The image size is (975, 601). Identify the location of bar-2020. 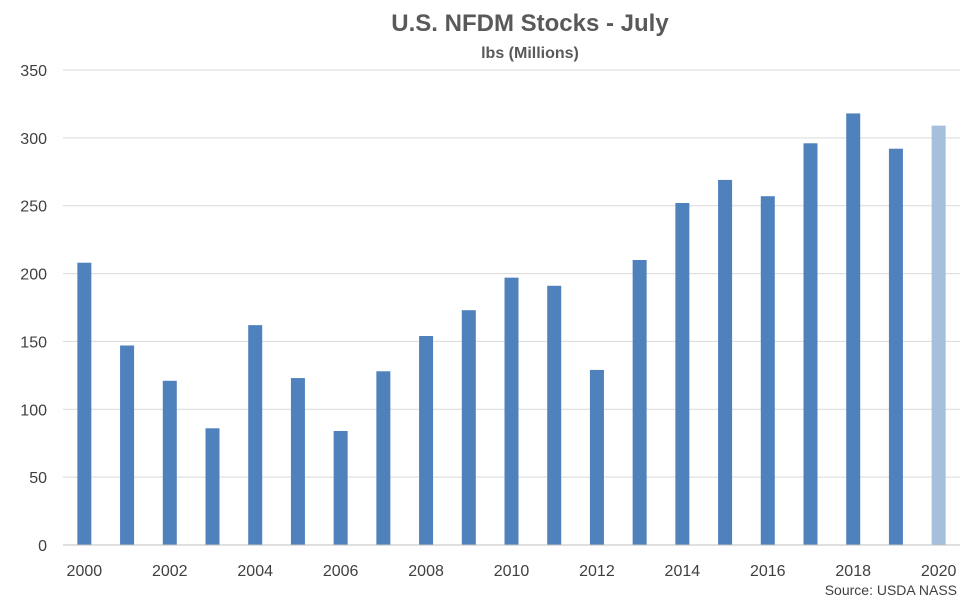
(938, 335).